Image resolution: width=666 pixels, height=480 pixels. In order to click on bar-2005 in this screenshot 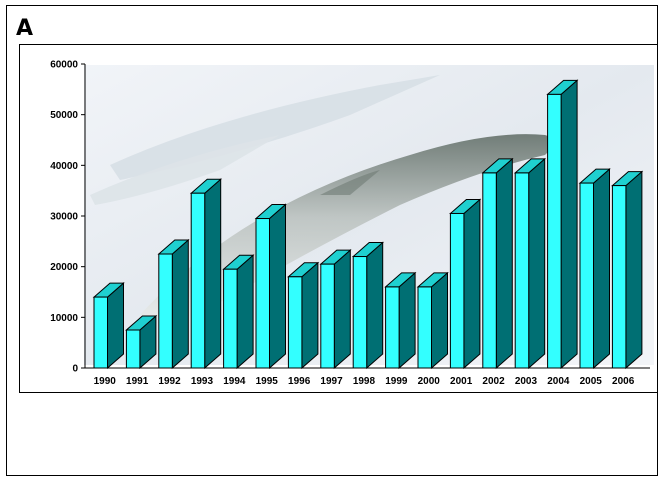, I will do `click(594, 268)`.